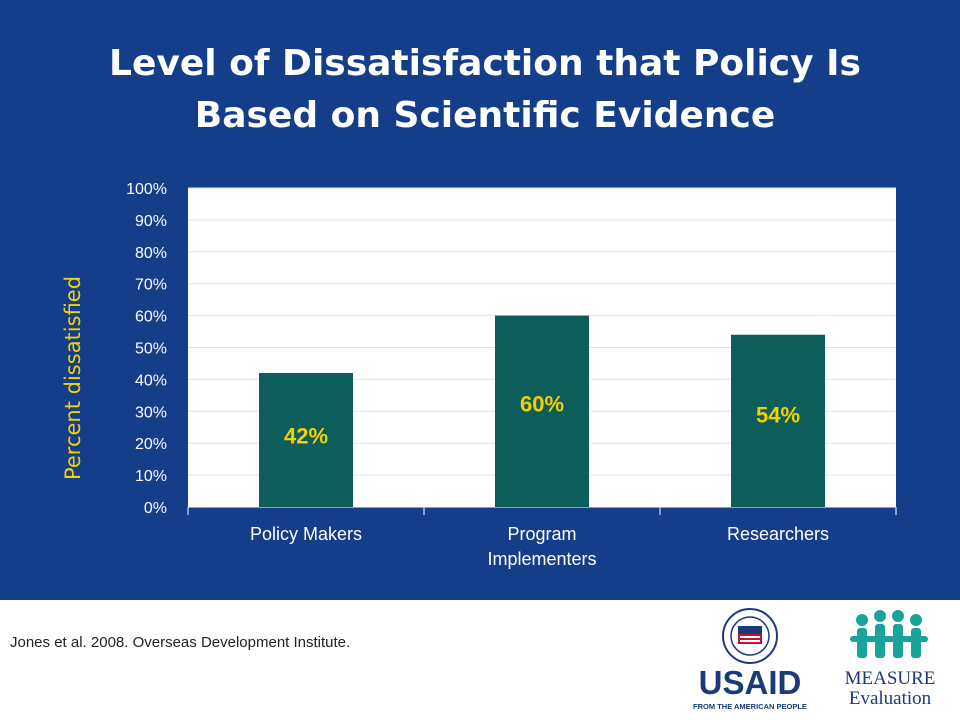  What do you see at coordinates (151, 412) in the screenshot?
I see `y-tick-label: 30%` at bounding box center [151, 412].